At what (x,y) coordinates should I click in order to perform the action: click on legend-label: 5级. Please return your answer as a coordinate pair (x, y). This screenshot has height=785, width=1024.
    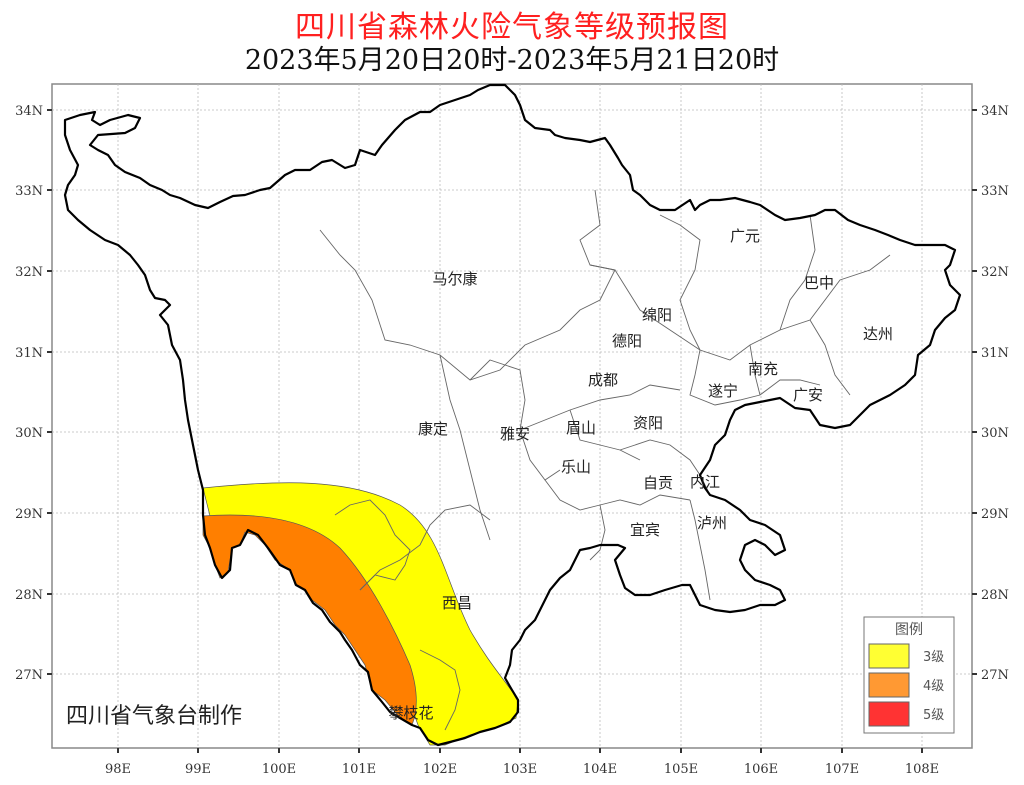
    Looking at the image, I should click on (933, 715).